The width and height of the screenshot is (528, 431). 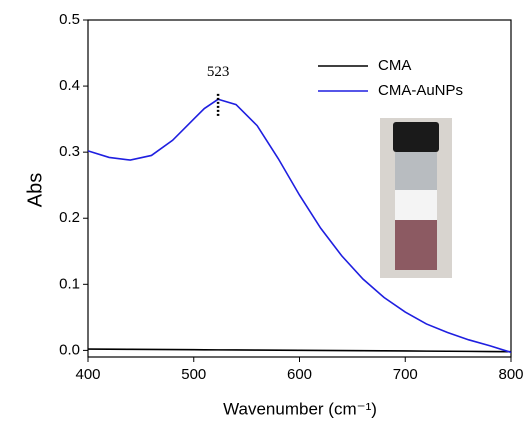 What do you see at coordinates (394, 65) in the screenshot?
I see `legend-label: CMA` at bounding box center [394, 65].